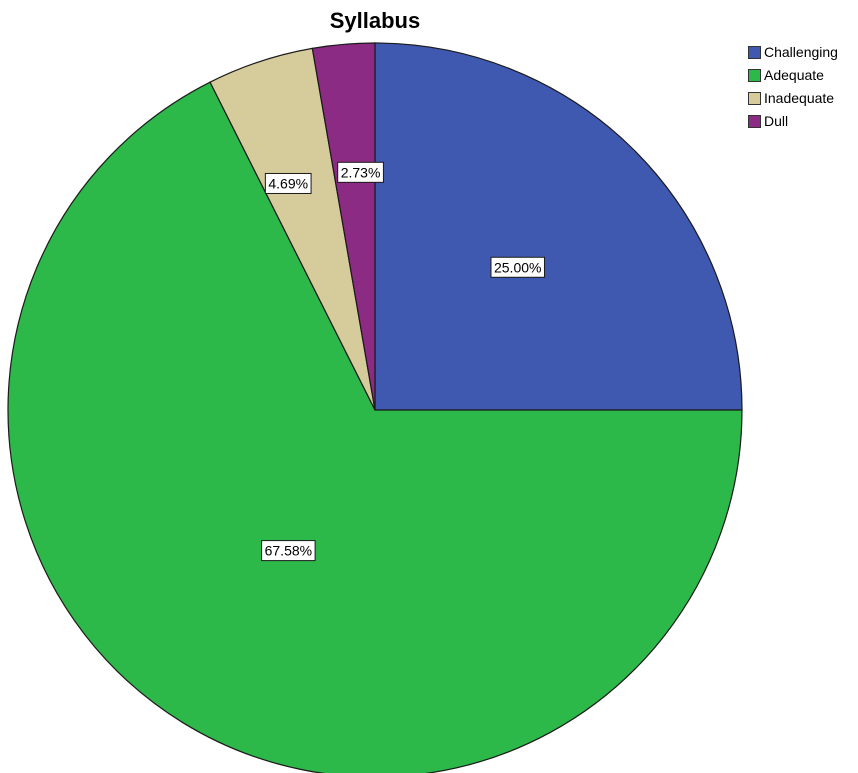 The image size is (858, 773). I want to click on data-label-text-dull: 2.73%, so click(361, 172).